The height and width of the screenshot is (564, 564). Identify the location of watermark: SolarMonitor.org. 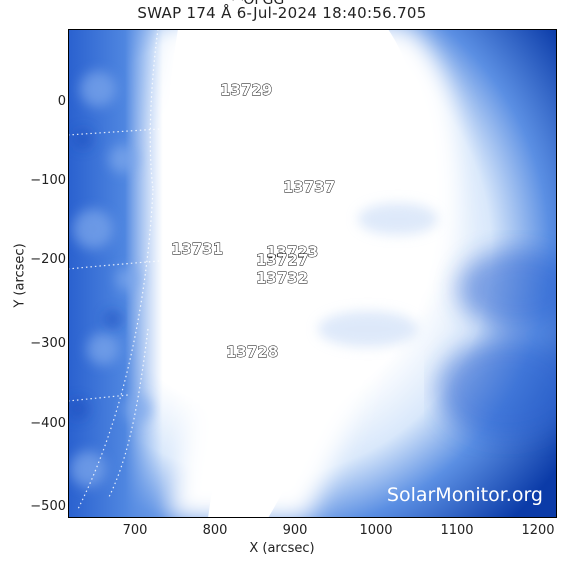
(464, 495).